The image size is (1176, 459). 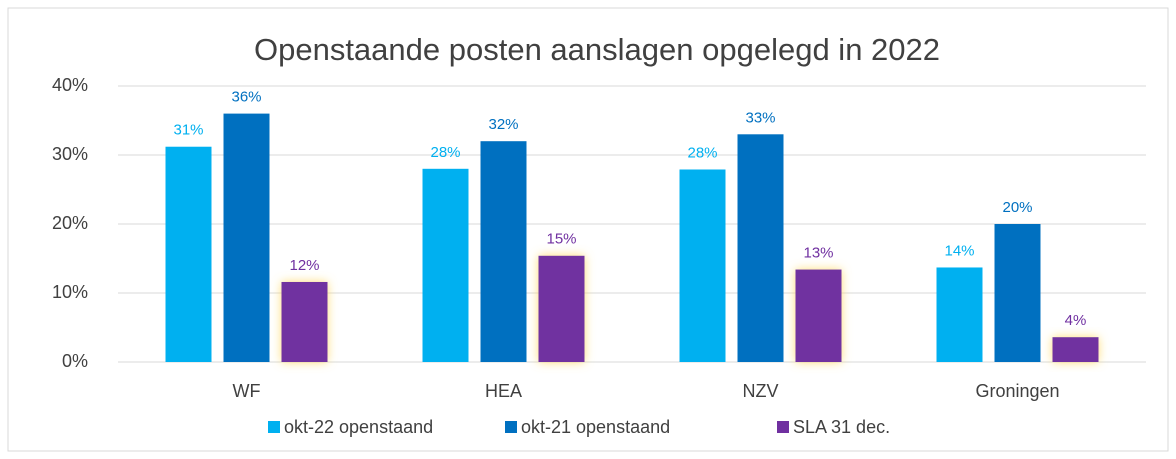 I want to click on value-label: 12%, so click(x=304, y=265).